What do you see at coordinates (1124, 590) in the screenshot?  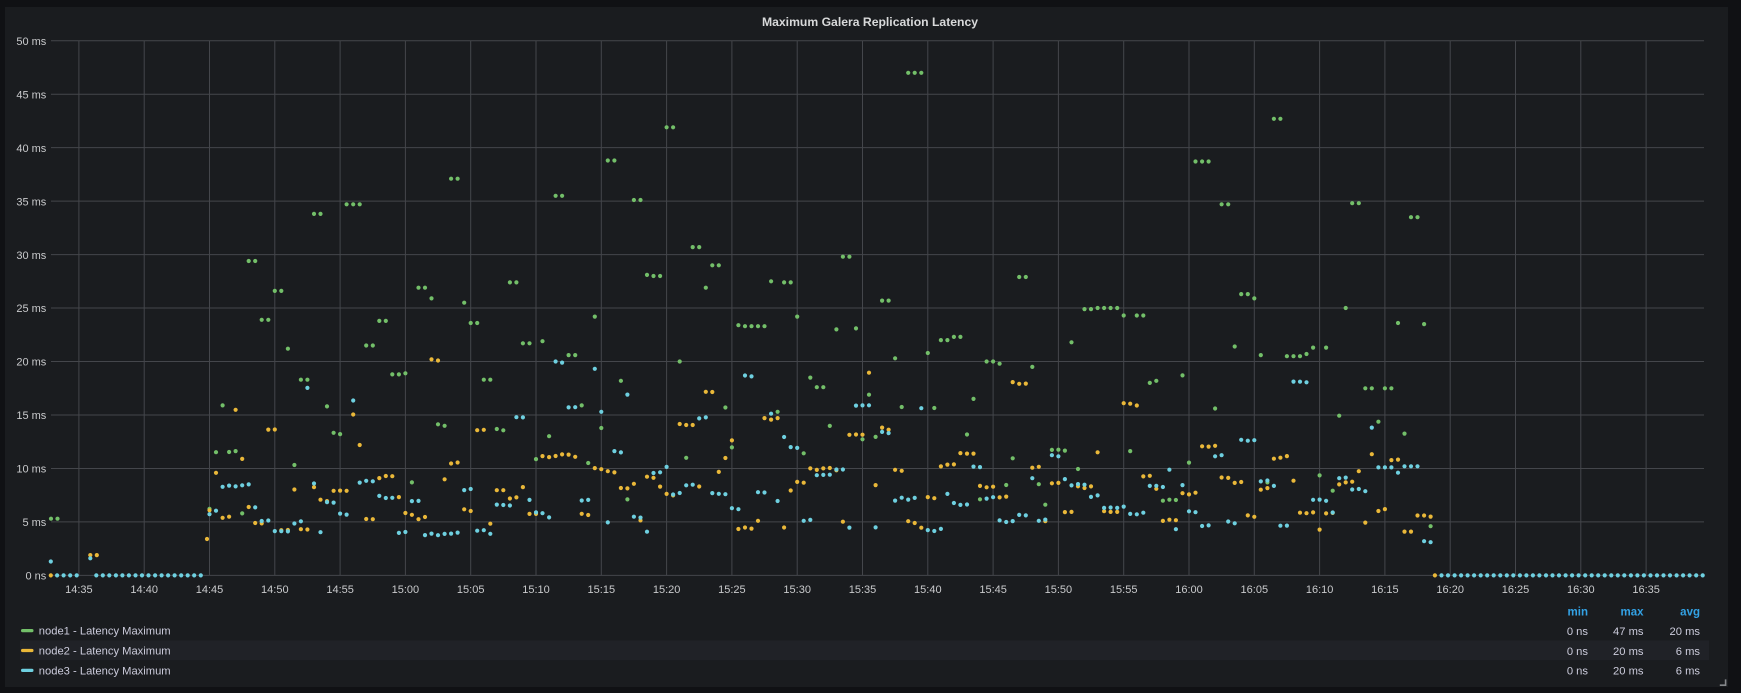 I see `svg-text: 15:55` at bounding box center [1124, 590].